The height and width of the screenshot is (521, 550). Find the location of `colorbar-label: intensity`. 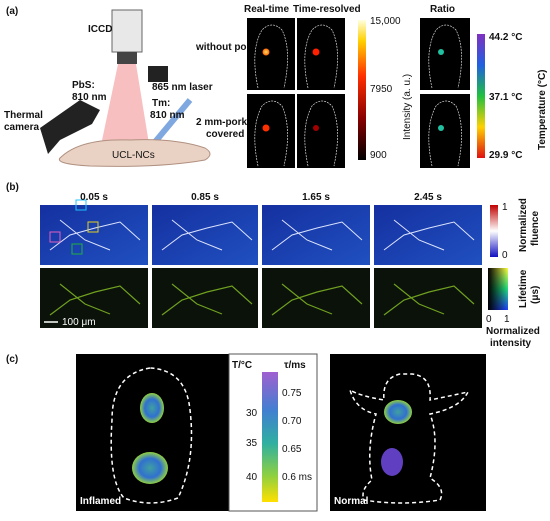

colorbar-label: intensity is located at coordinates (511, 343).